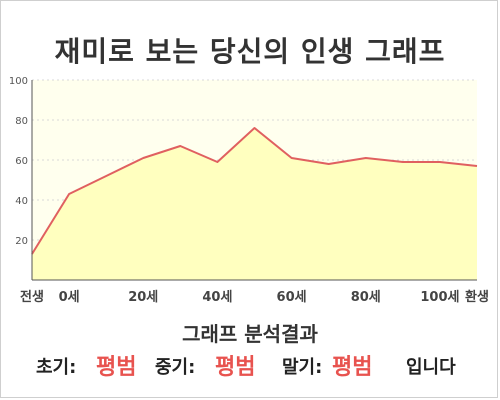 This screenshot has height=400, width=500. Describe the element at coordinates (21, 121) in the screenshot. I see `y-tick-label: 80` at that location.